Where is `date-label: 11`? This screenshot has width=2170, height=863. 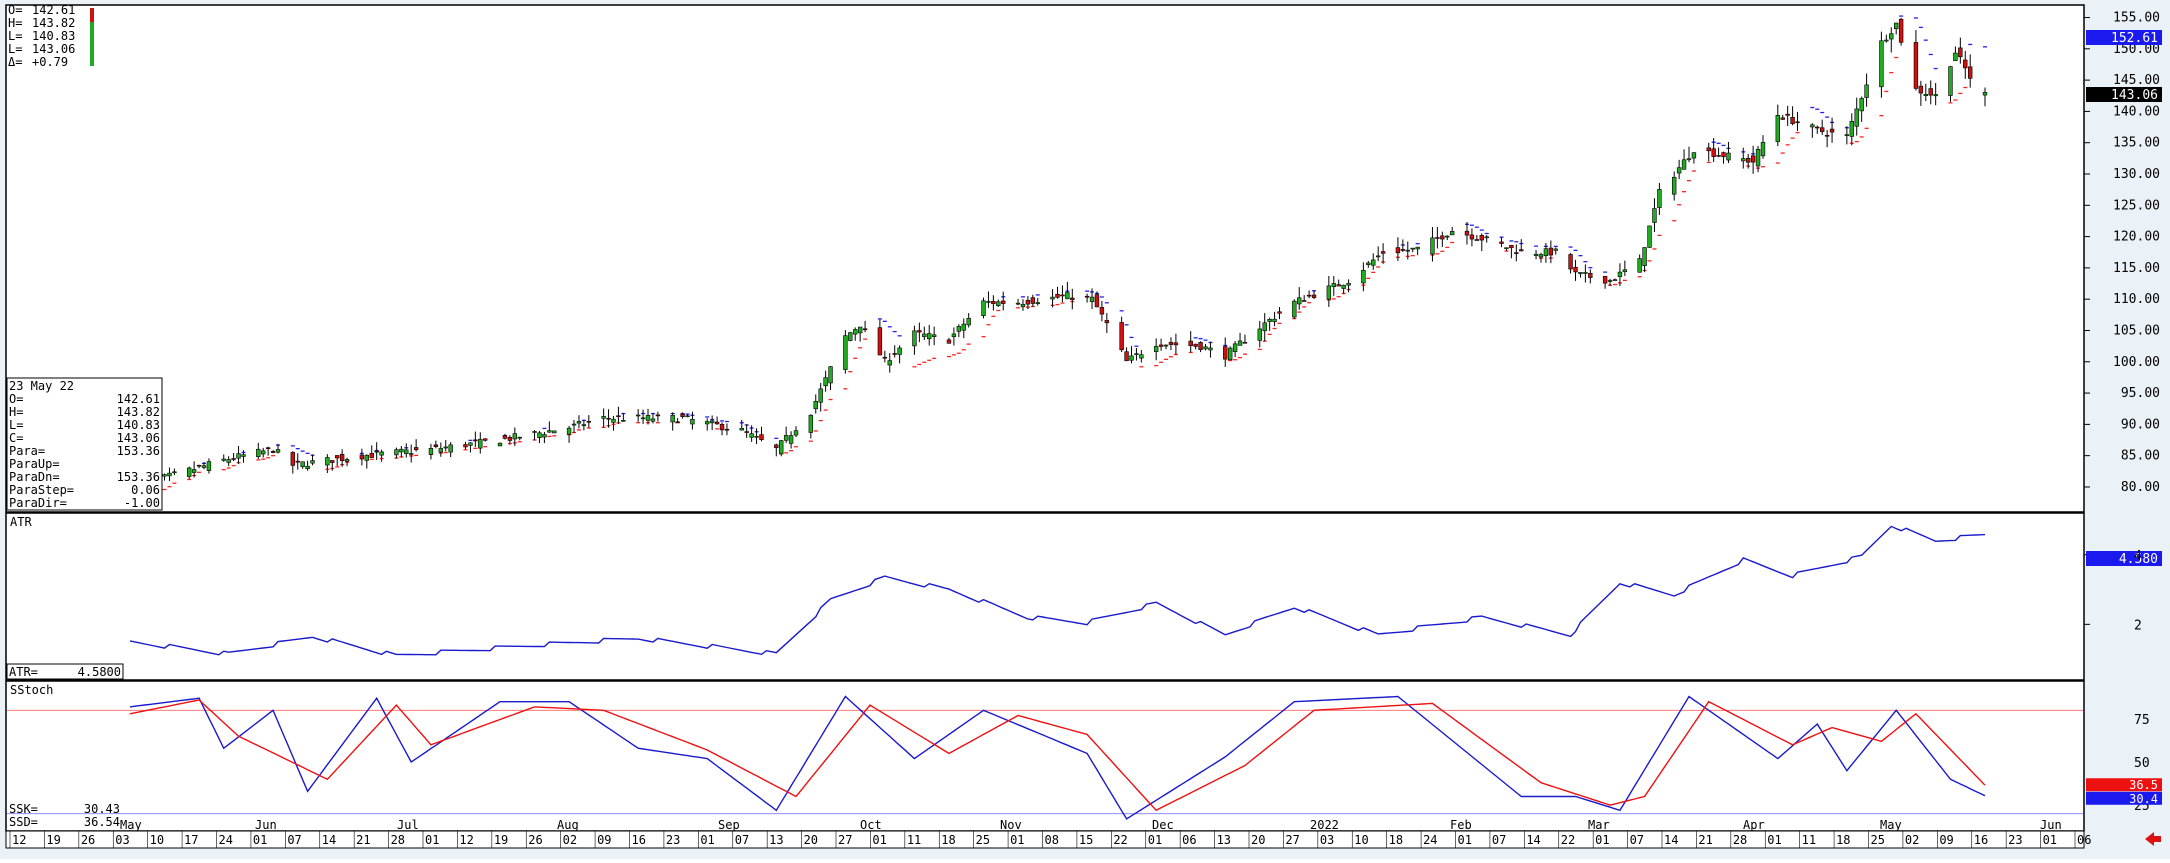
date-label: 11 is located at coordinates (914, 840).